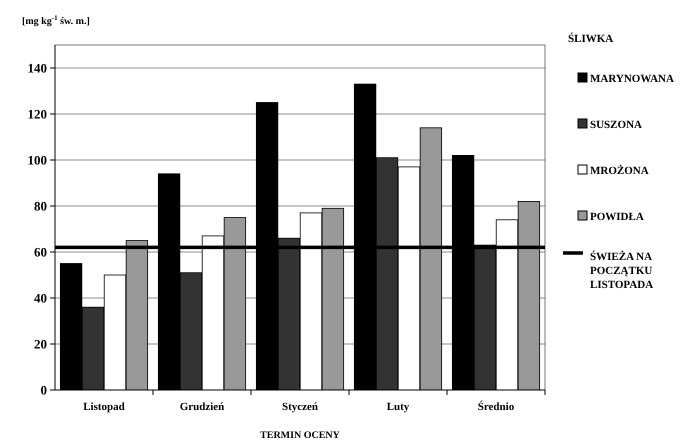 The image size is (696, 444). Describe the element at coordinates (616, 125) in the screenshot. I see `legend-label: SUSZONA` at that location.